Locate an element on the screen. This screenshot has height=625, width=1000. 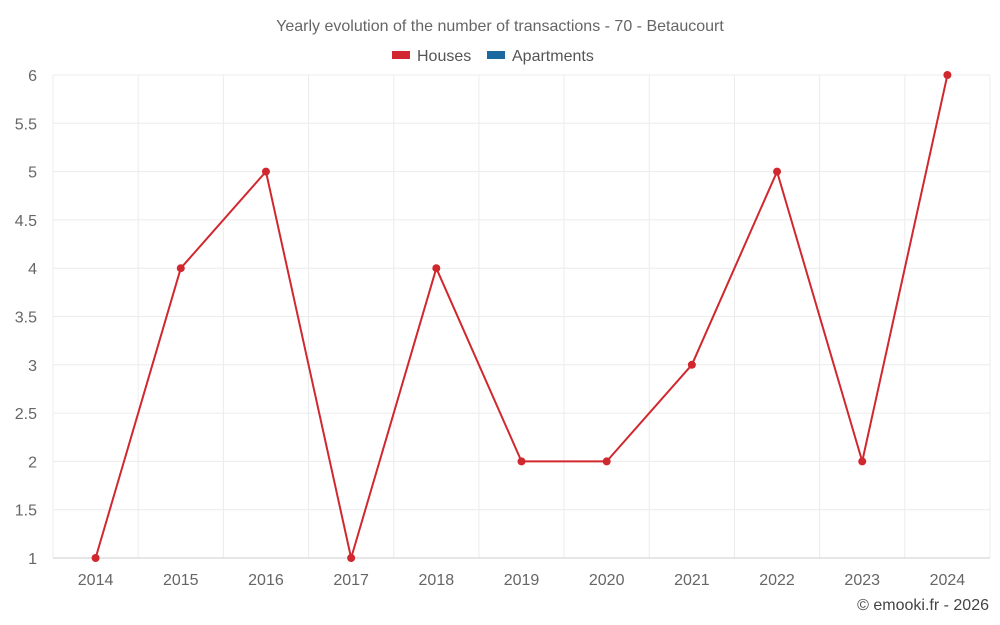
y-tick-label: 3.5 is located at coordinates (26, 318).